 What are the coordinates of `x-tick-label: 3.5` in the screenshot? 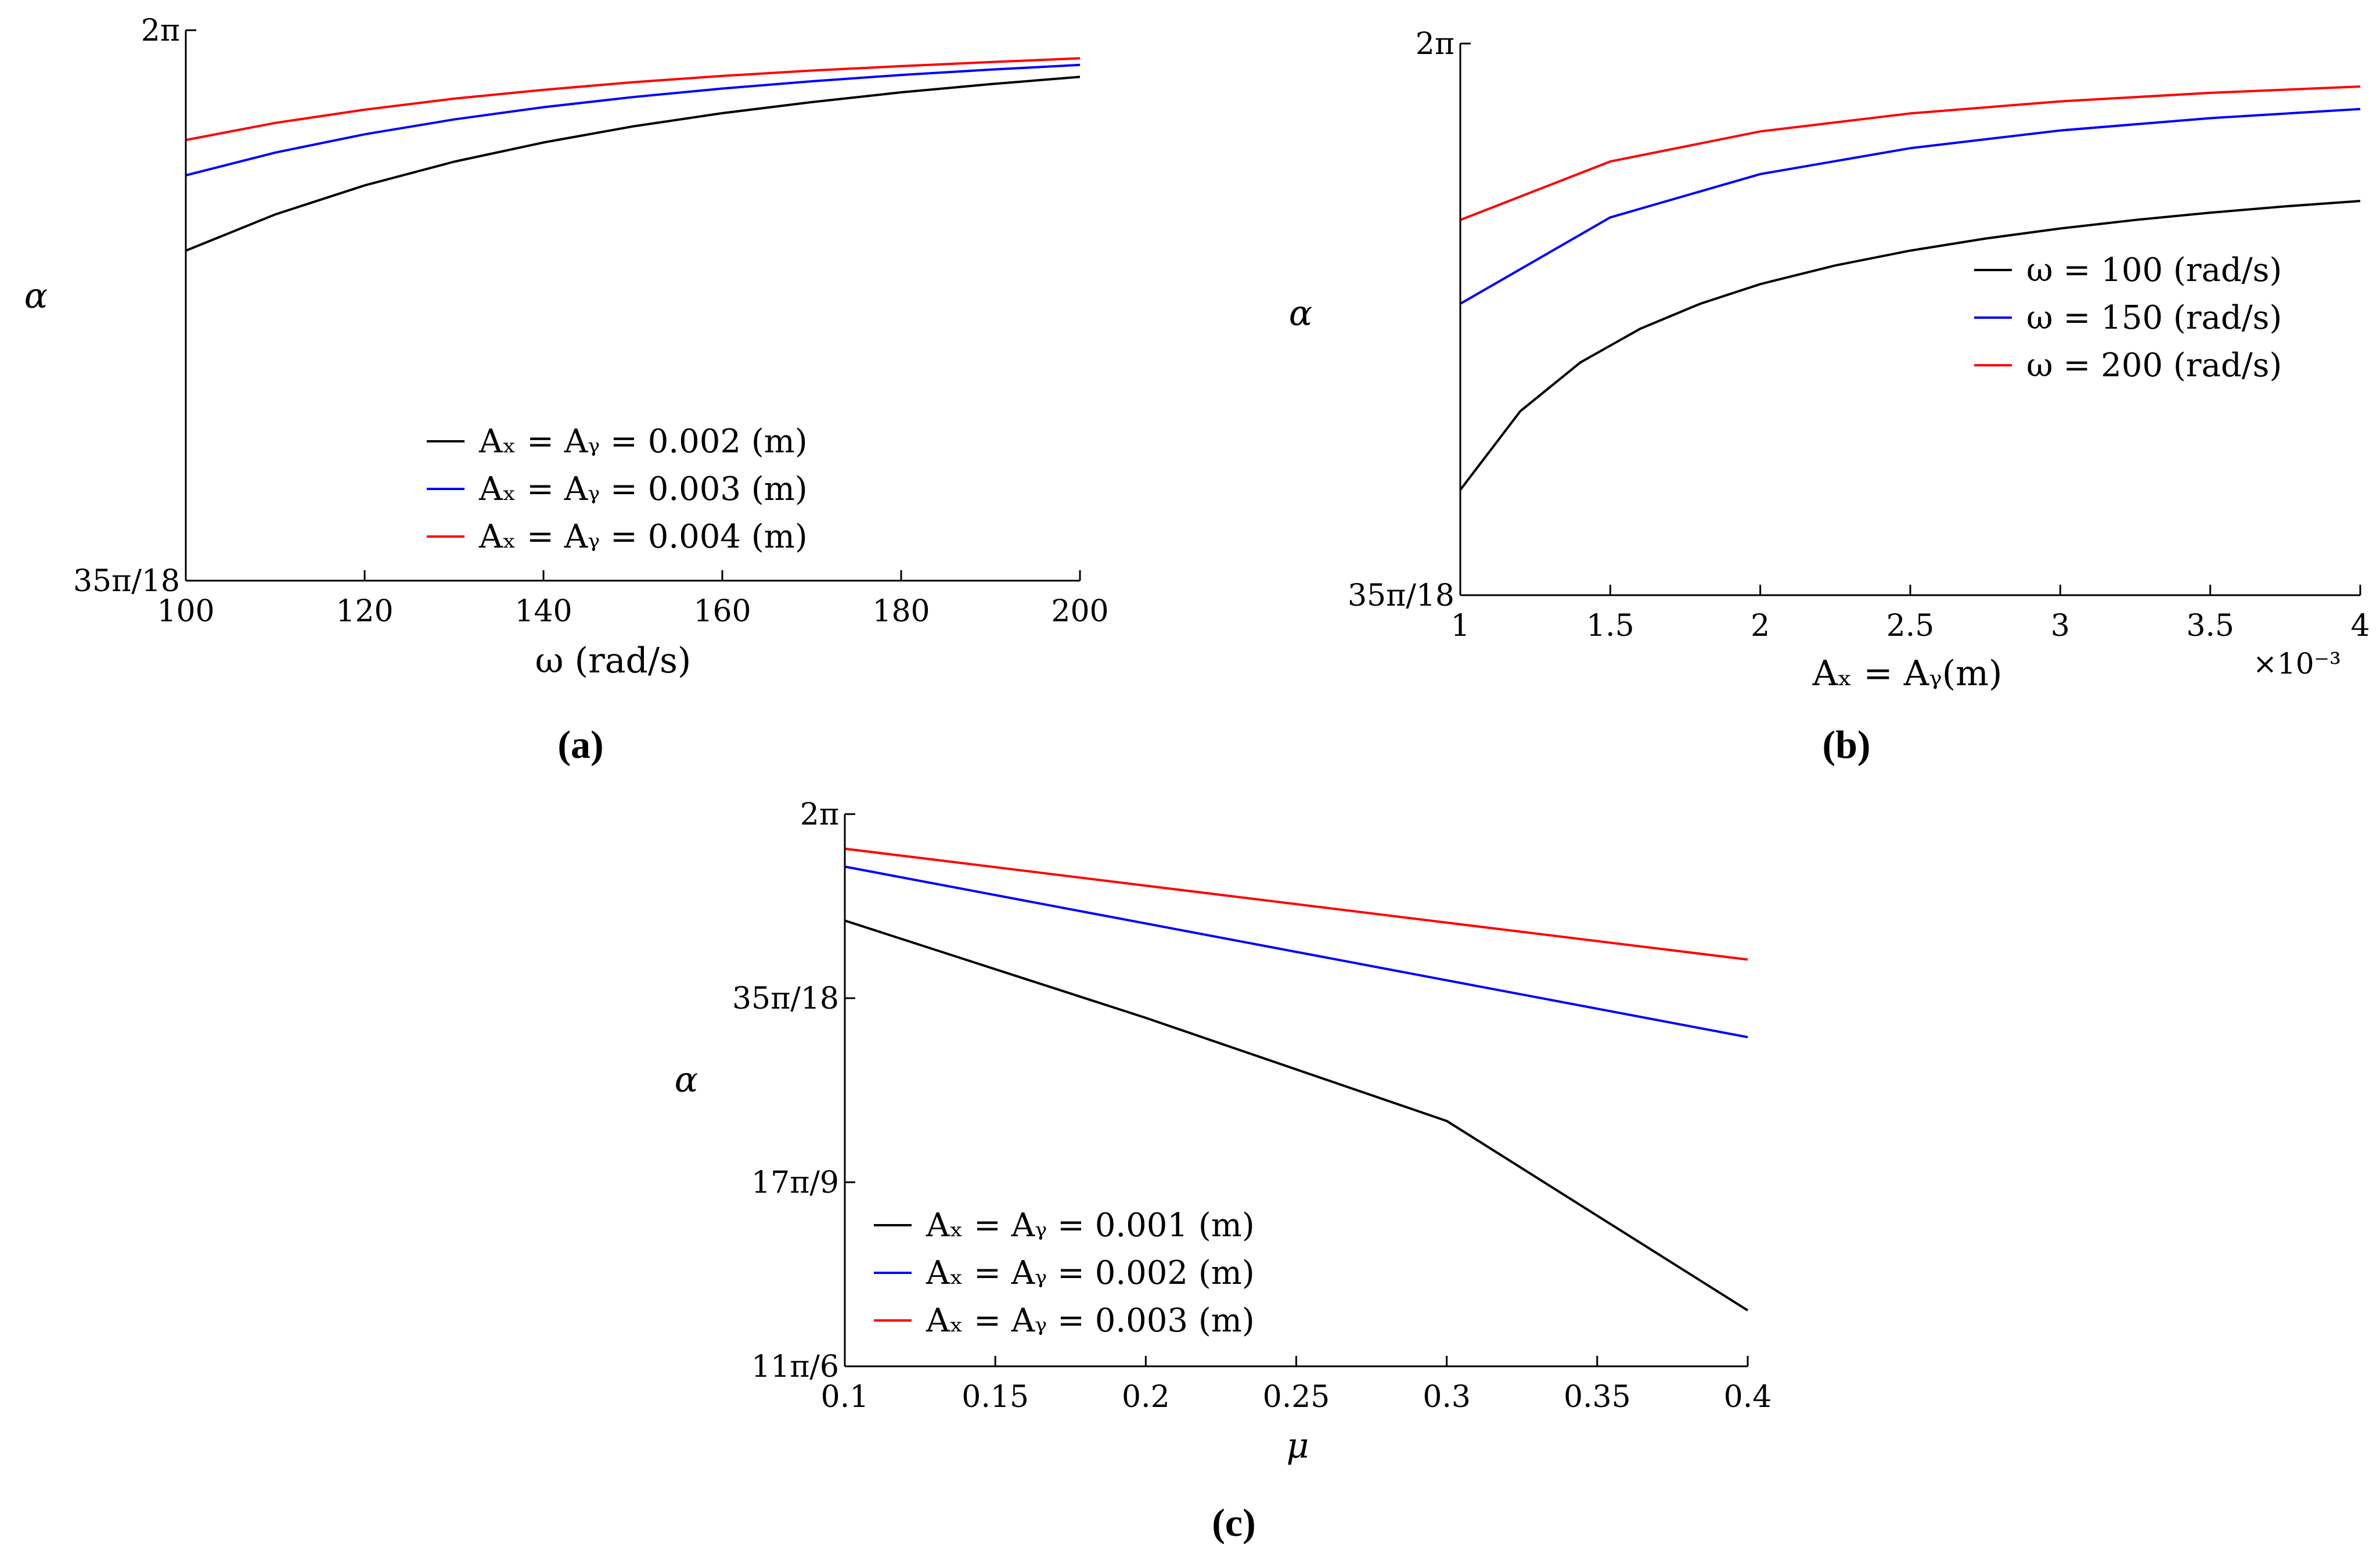 It's located at (2210, 626).